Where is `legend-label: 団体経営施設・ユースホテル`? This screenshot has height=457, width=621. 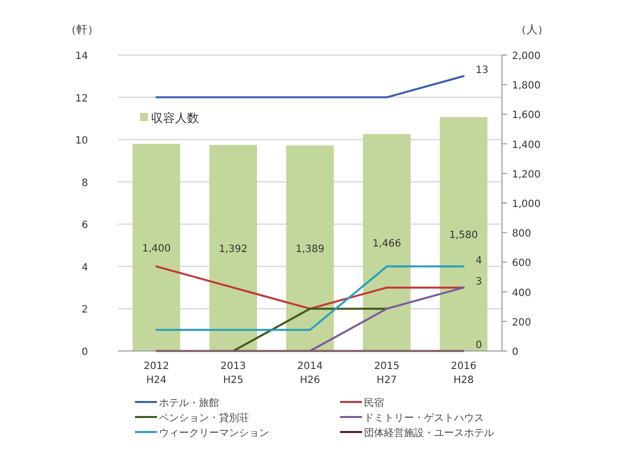
legend-label: 団体経営施設・ユースホテル is located at coordinates (429, 433).